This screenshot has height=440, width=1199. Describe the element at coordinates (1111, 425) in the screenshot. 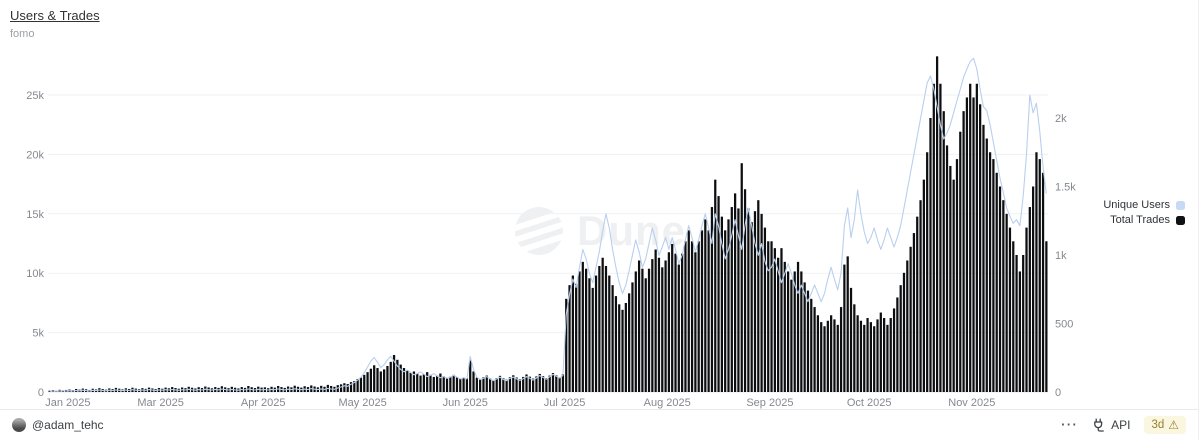

I see `api-button: API` at that location.